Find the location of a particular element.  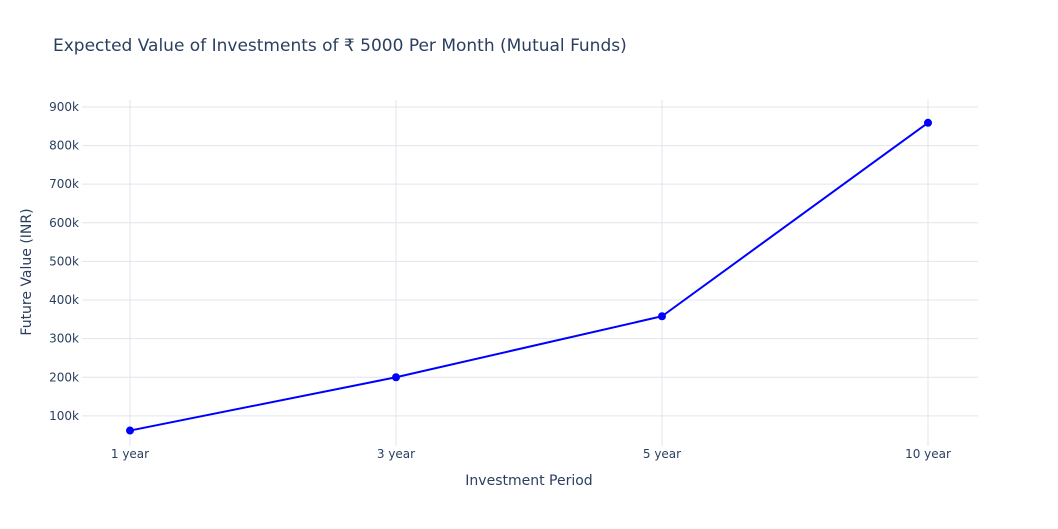

y-axis-ticks: 100k 200k 300k 400k 500k 600k 700k 800k 900k is located at coordinates (64, 261).